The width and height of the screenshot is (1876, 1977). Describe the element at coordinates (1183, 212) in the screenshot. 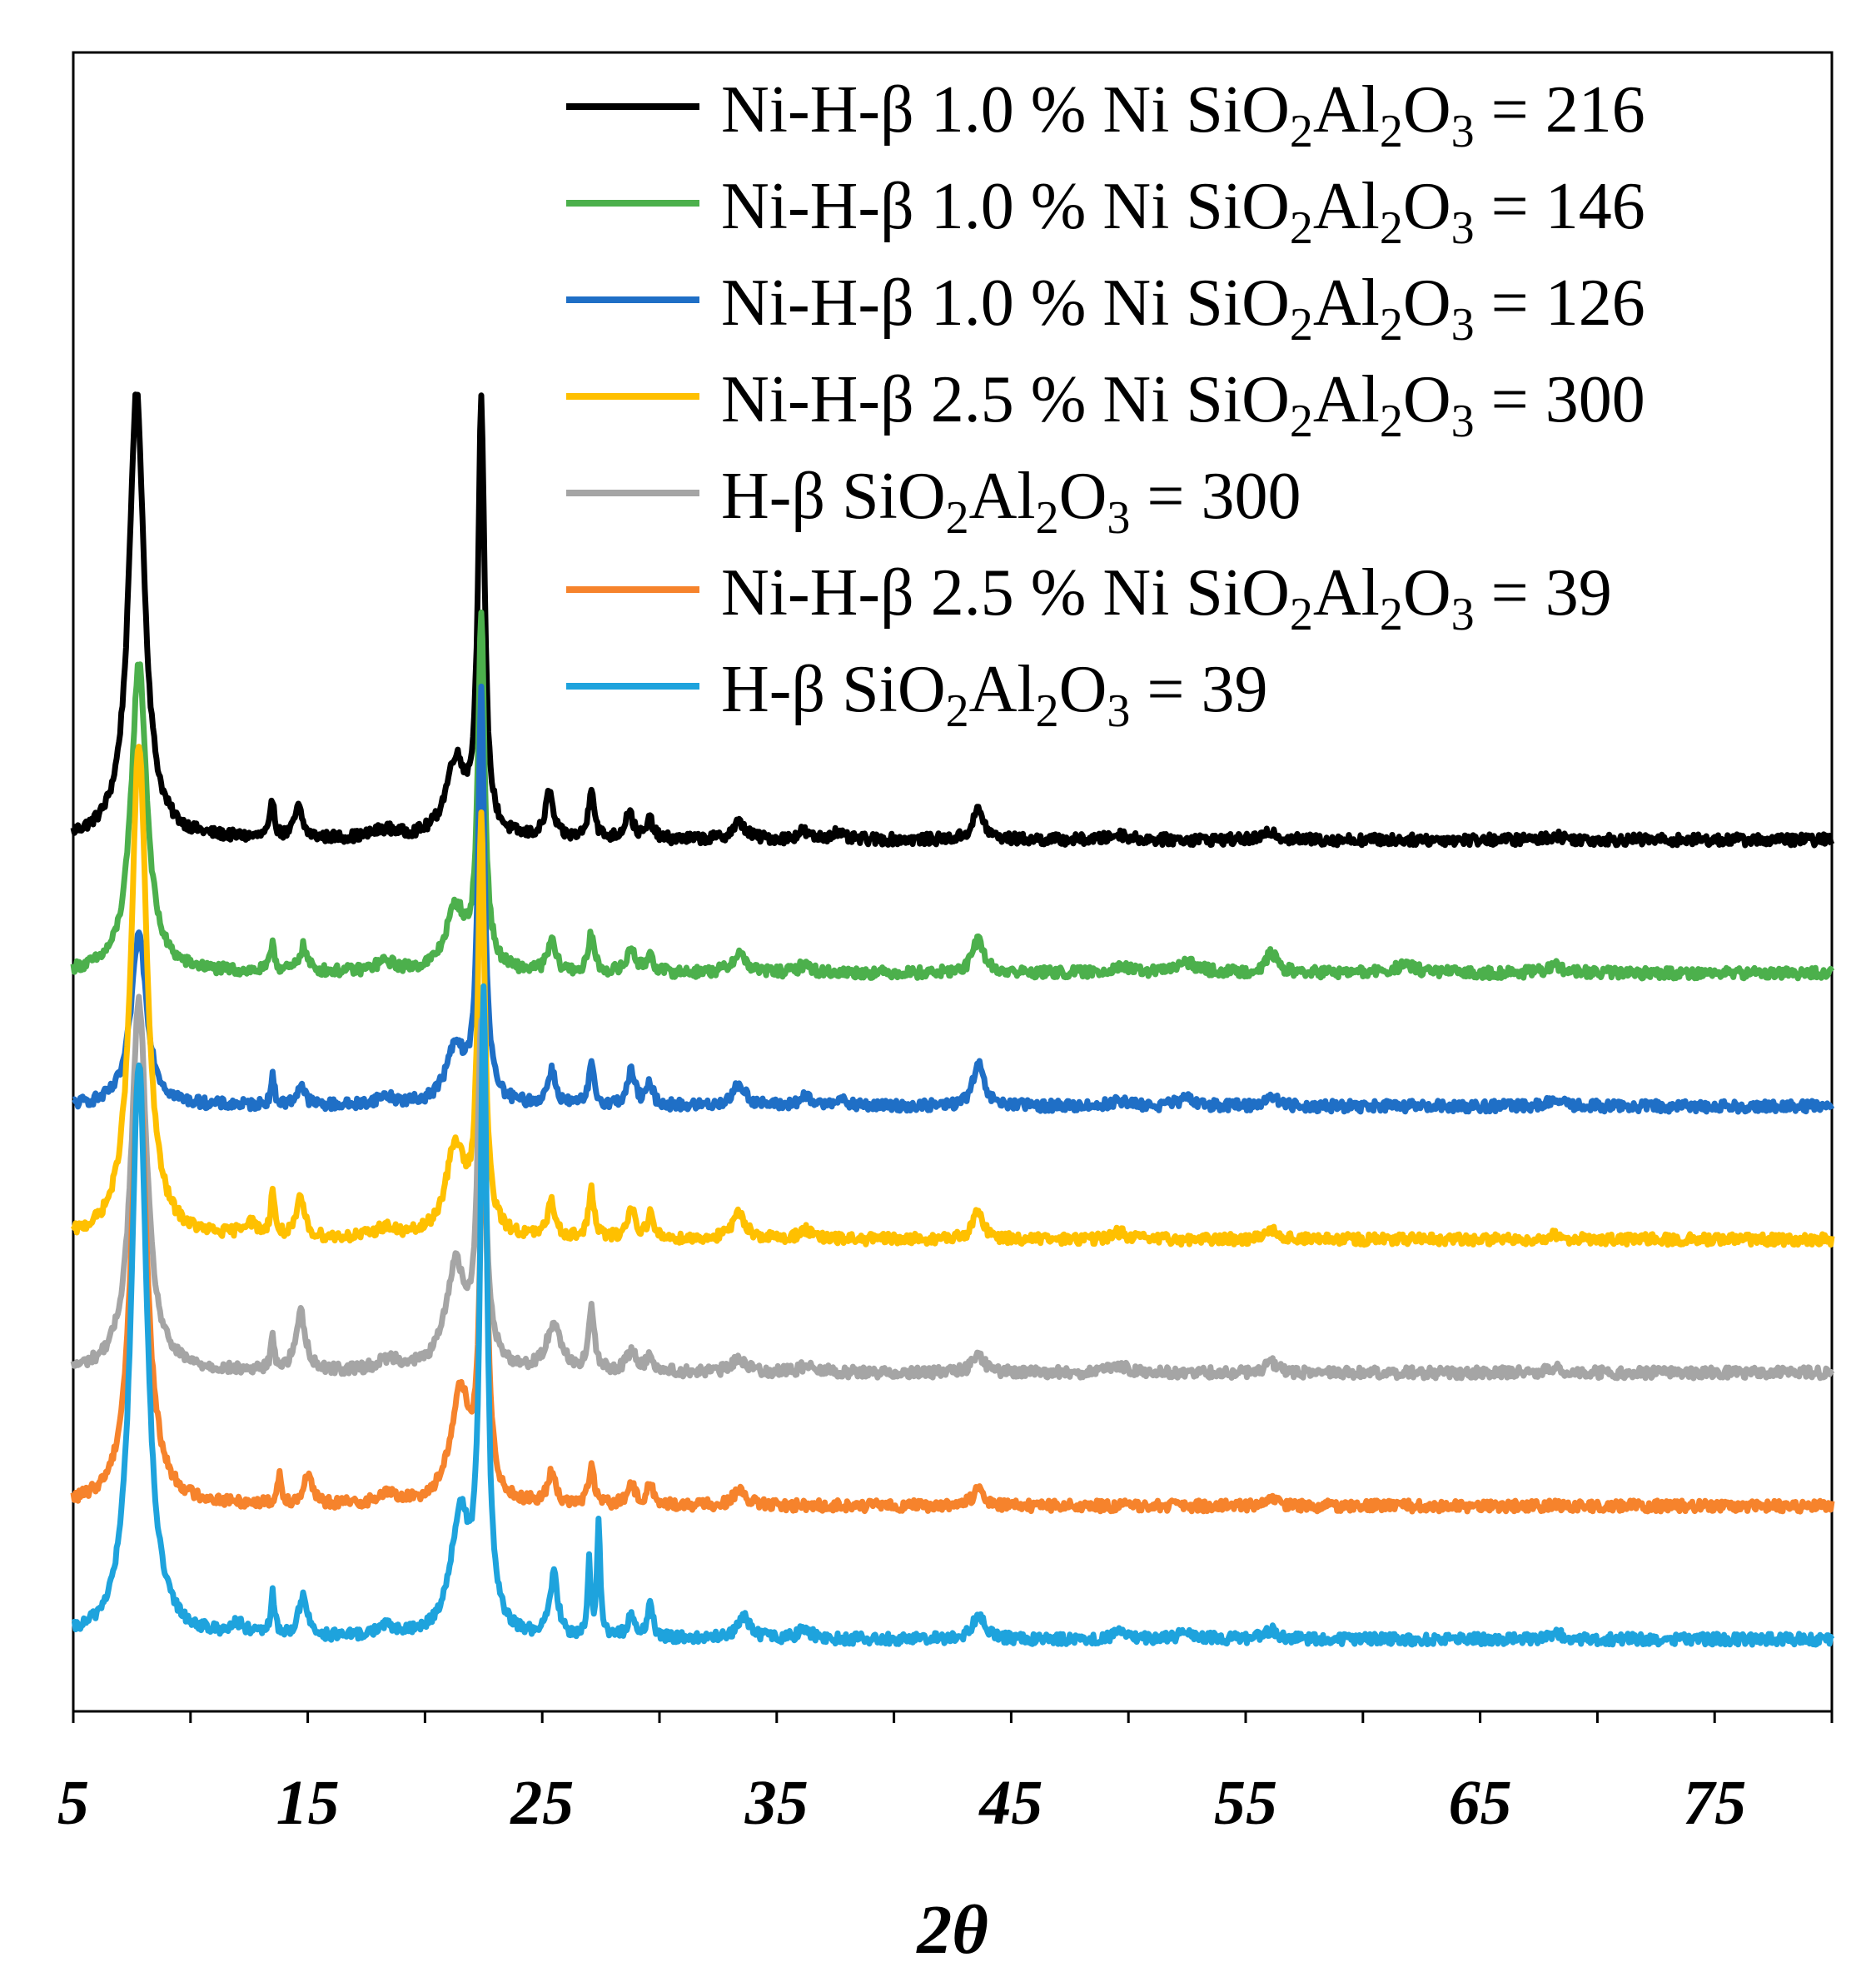

I see `legend-label-2: Ni-H-β 1.0 % Ni SiO2Al2O3 = 146` at that location.